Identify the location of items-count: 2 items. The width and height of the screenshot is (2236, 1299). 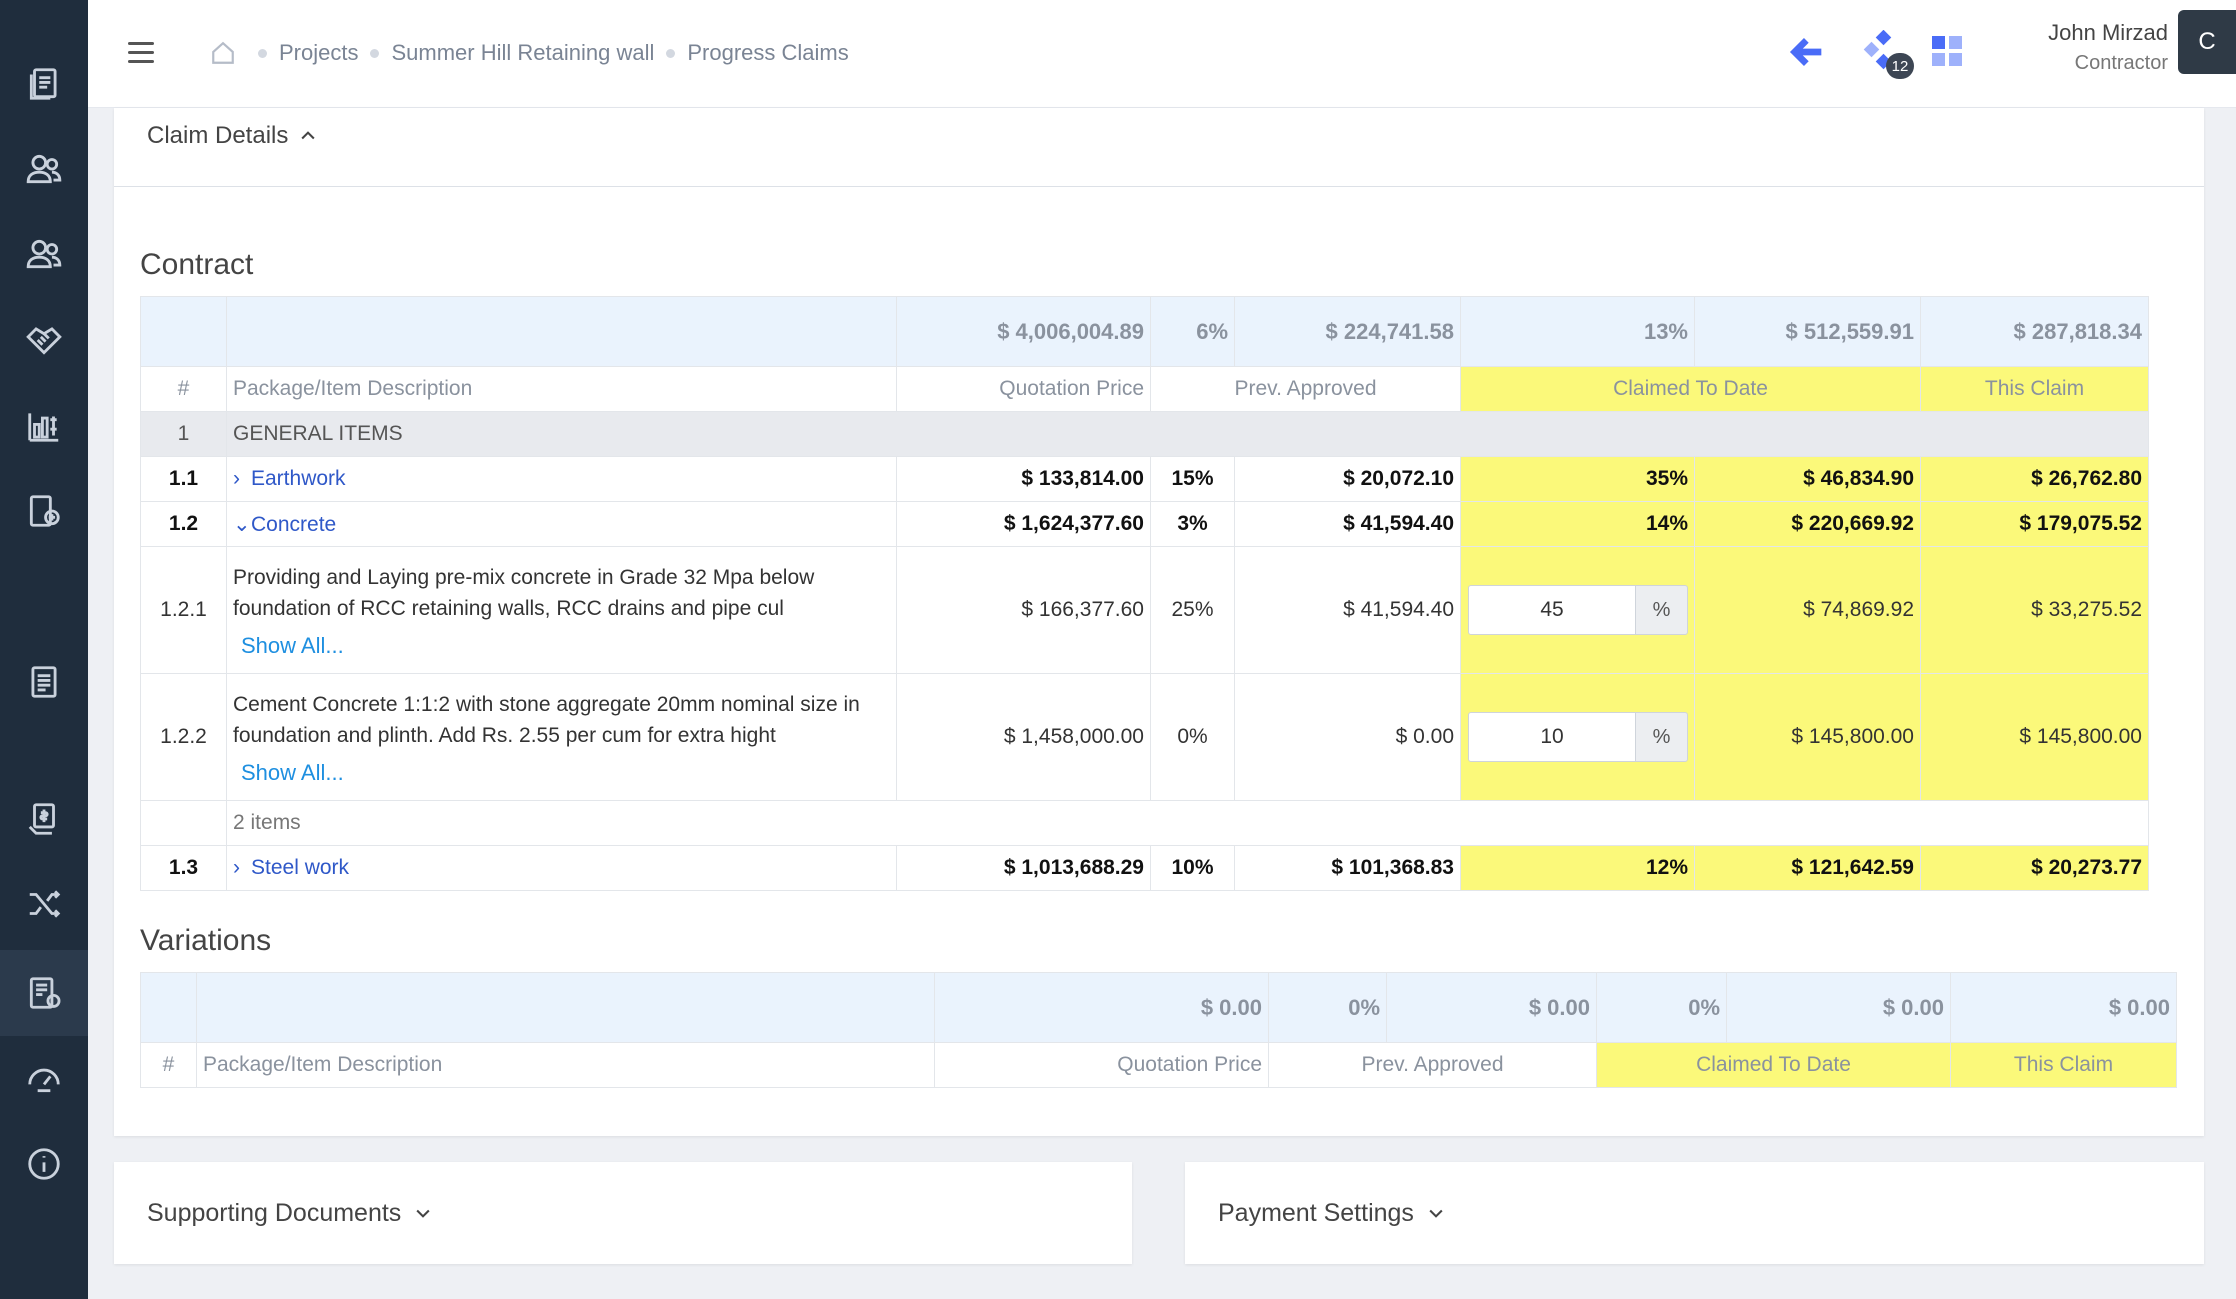
(1187, 823).